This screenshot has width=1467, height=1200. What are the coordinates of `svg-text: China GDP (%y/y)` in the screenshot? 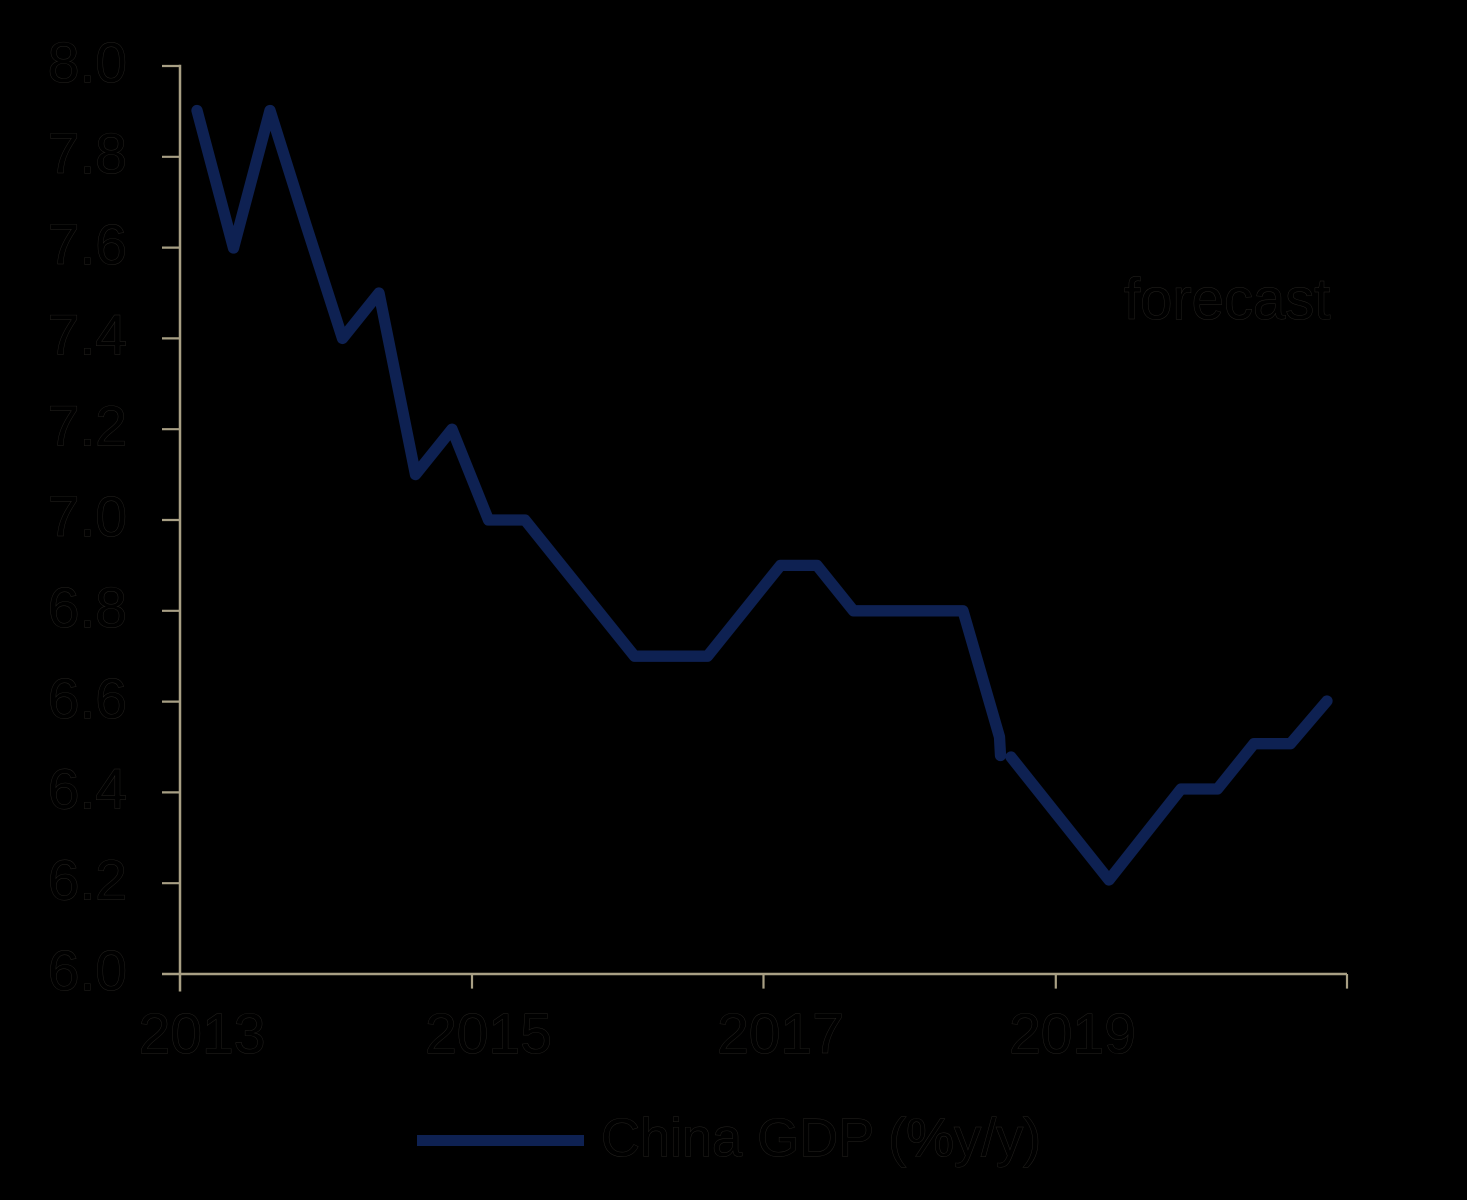 It's located at (821, 1138).